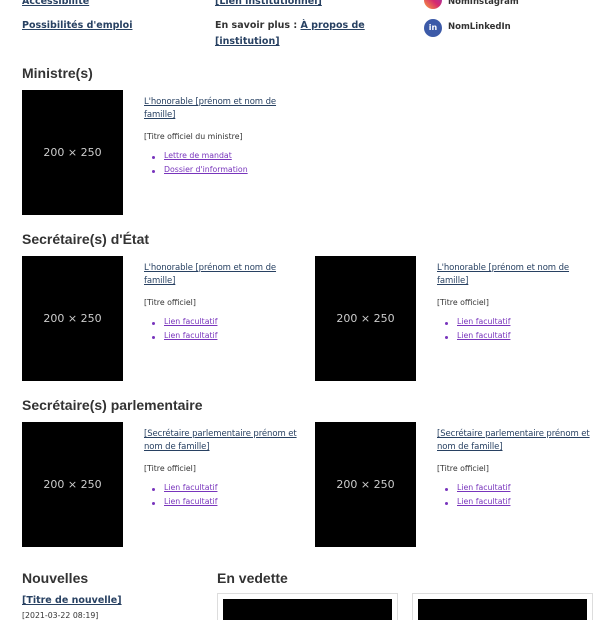  What do you see at coordinates (77, 25) in the screenshot?
I see `footer-link: Possibilités d'emploi` at bounding box center [77, 25].